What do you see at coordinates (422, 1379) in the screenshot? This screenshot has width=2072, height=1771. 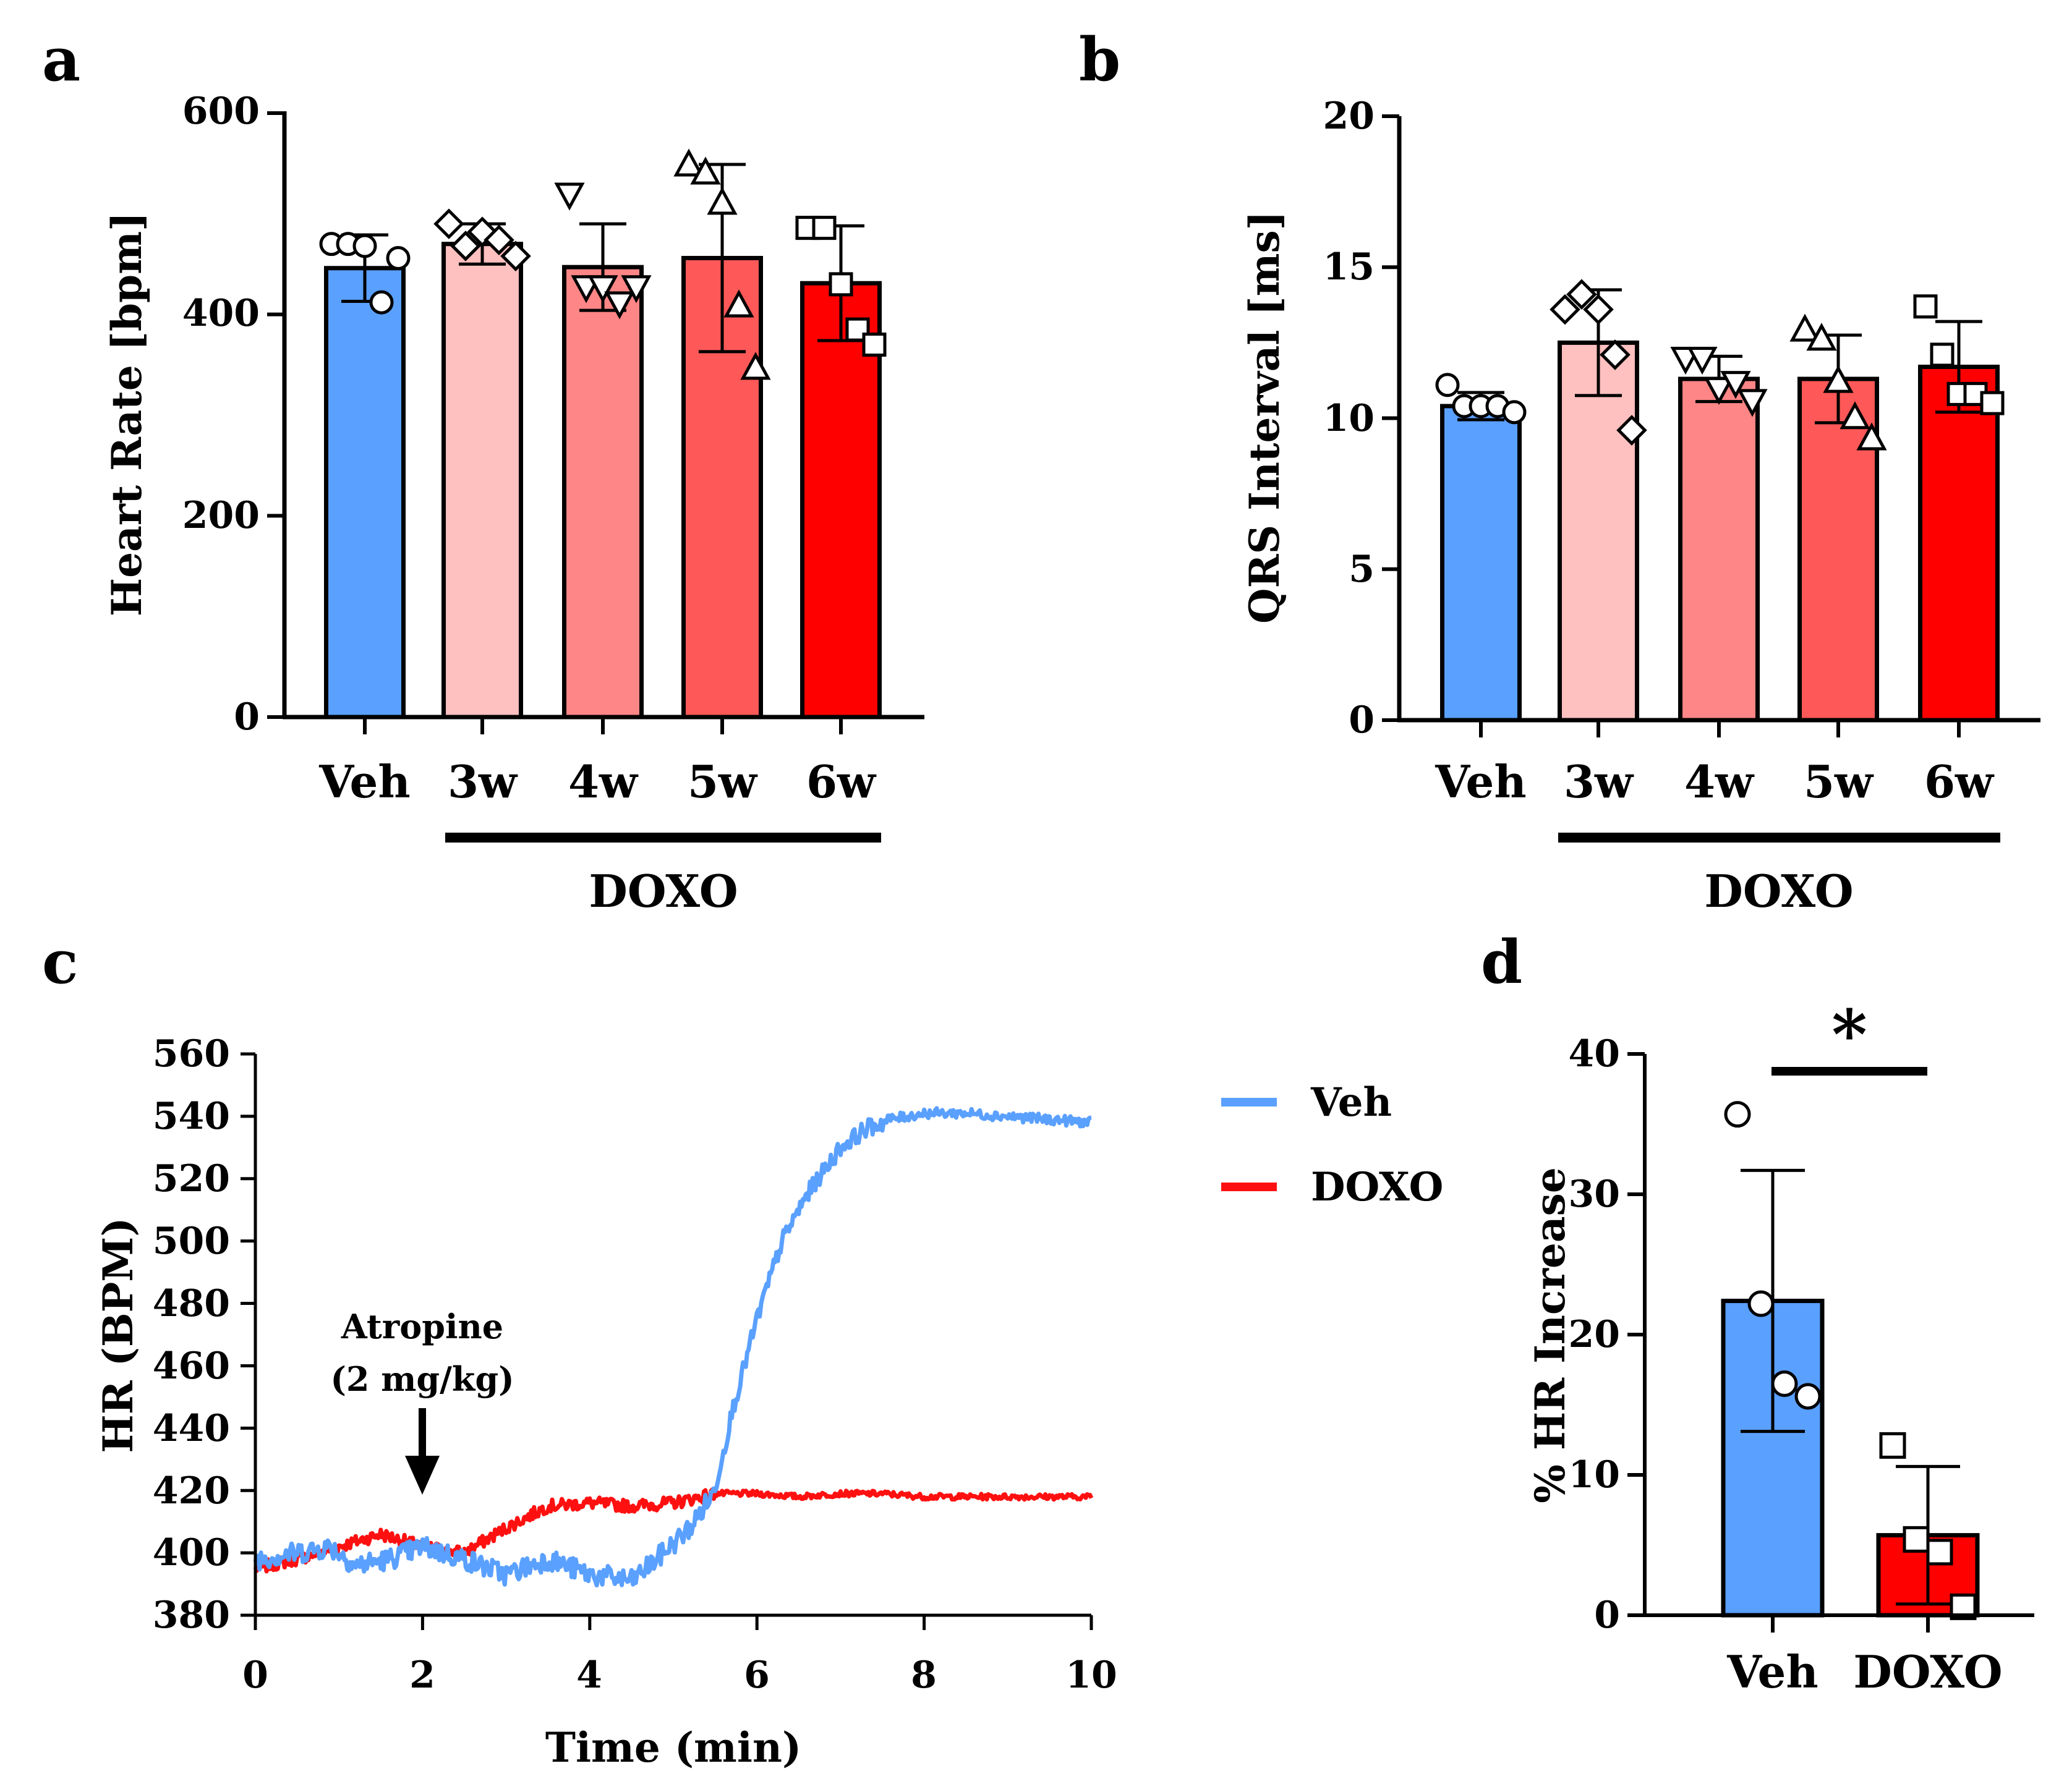 I see `atropine-annotation-line2: (2 mg/kg)` at bounding box center [422, 1379].